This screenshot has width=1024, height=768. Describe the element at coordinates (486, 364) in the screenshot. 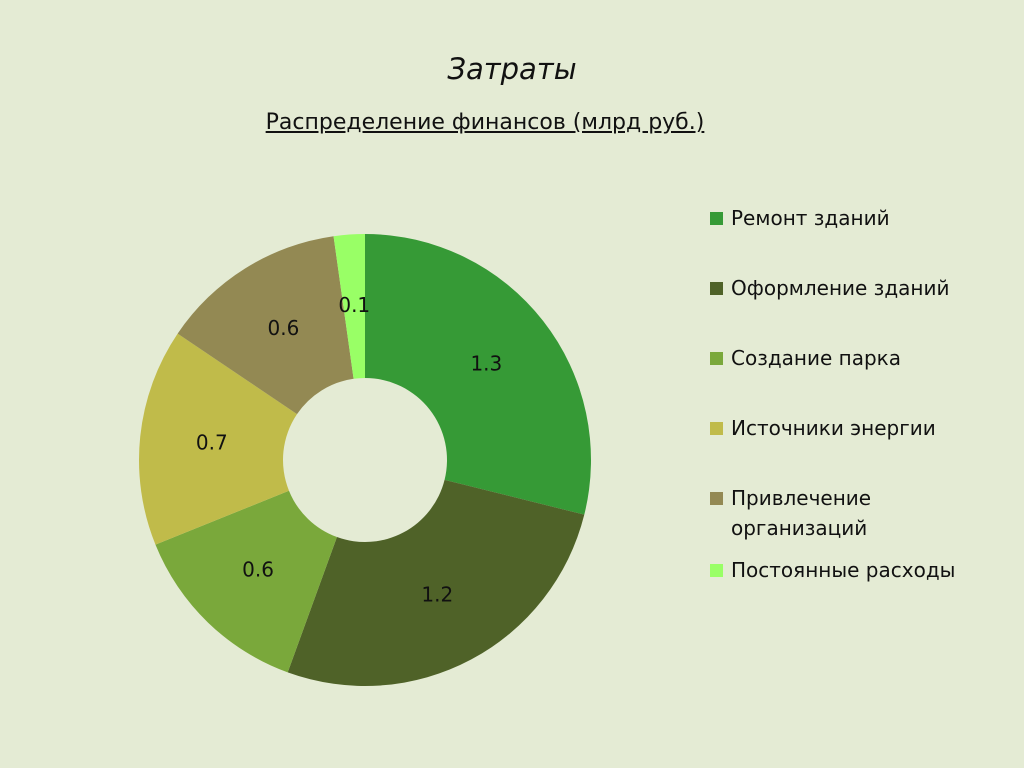

I see `data-label: 1.3` at that location.